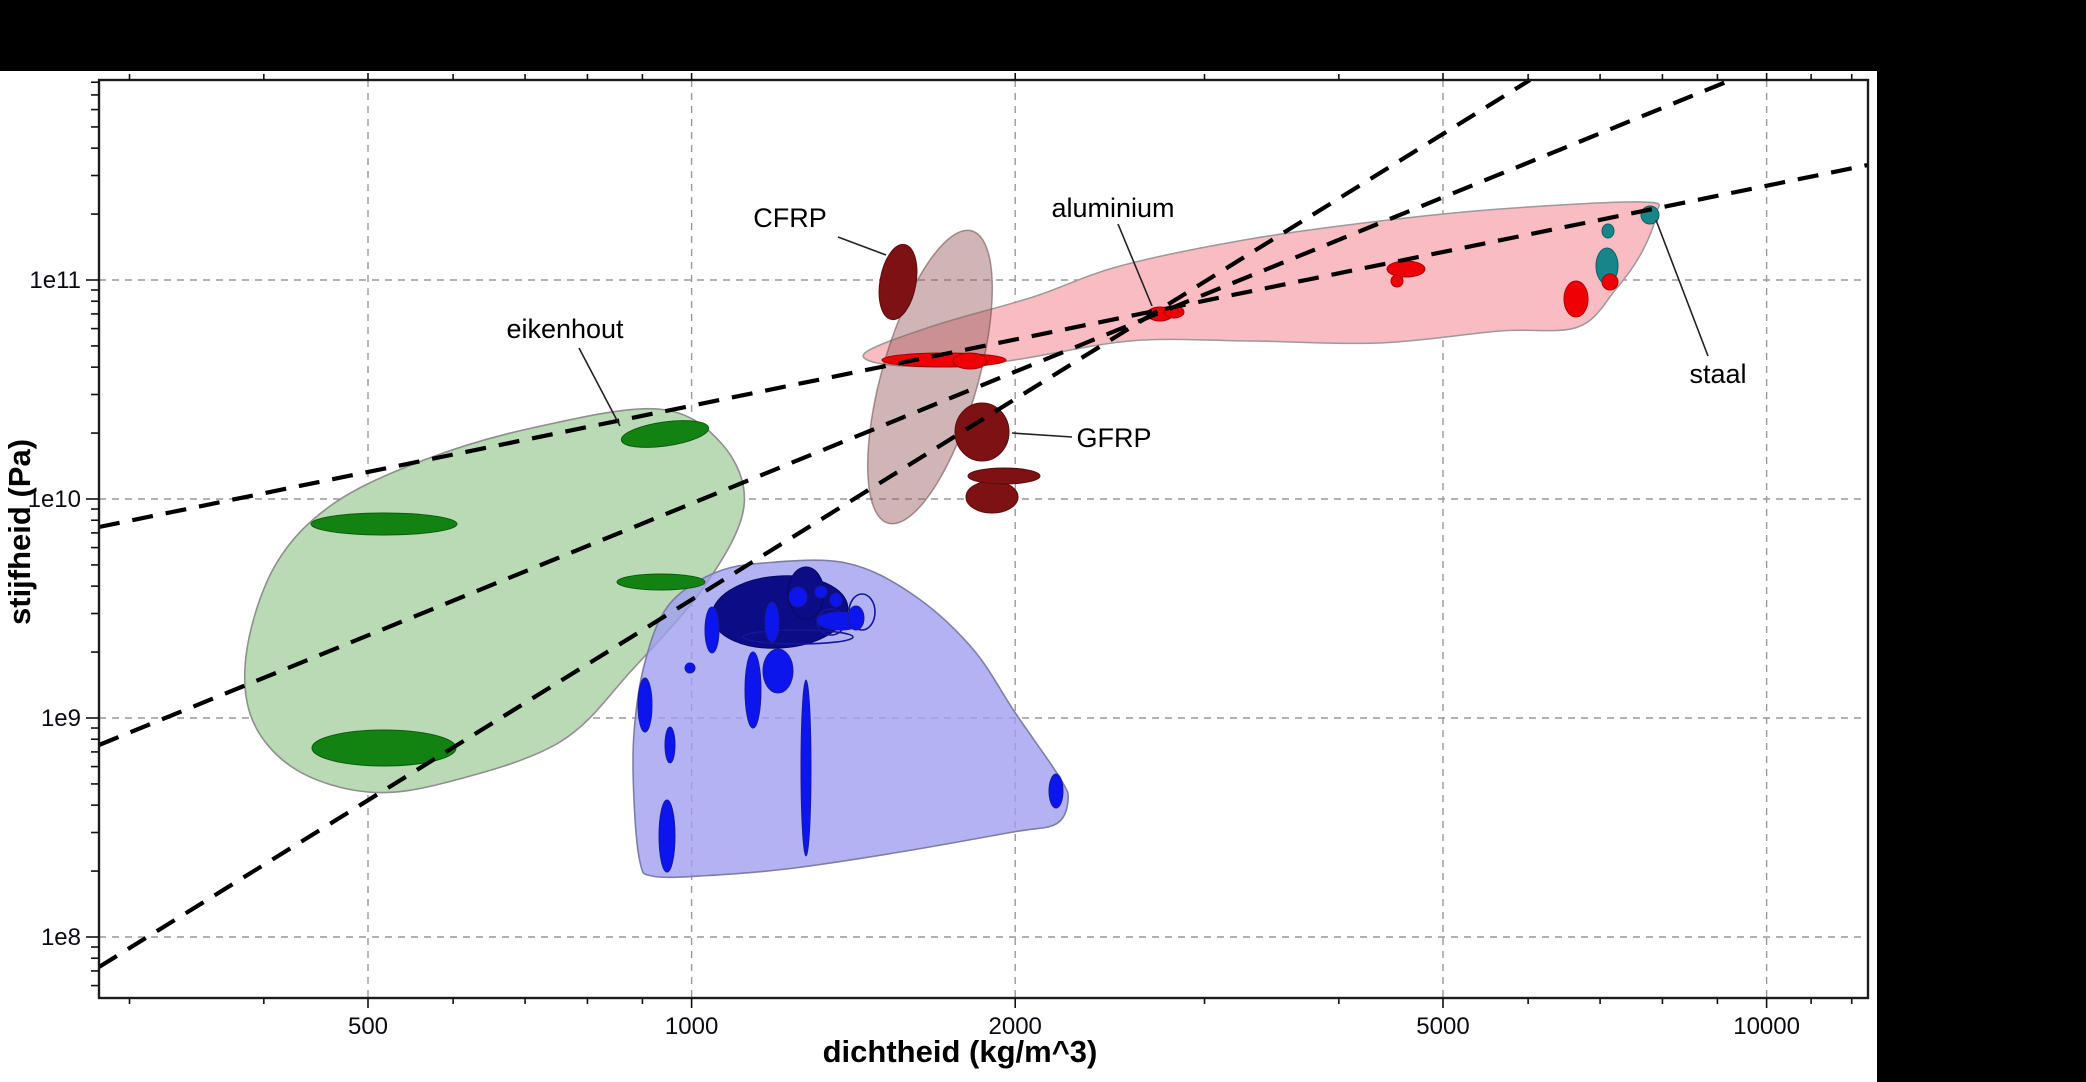  Describe the element at coordinates (599, 387) in the screenshot. I see `label-eikenhout-leader` at that location.